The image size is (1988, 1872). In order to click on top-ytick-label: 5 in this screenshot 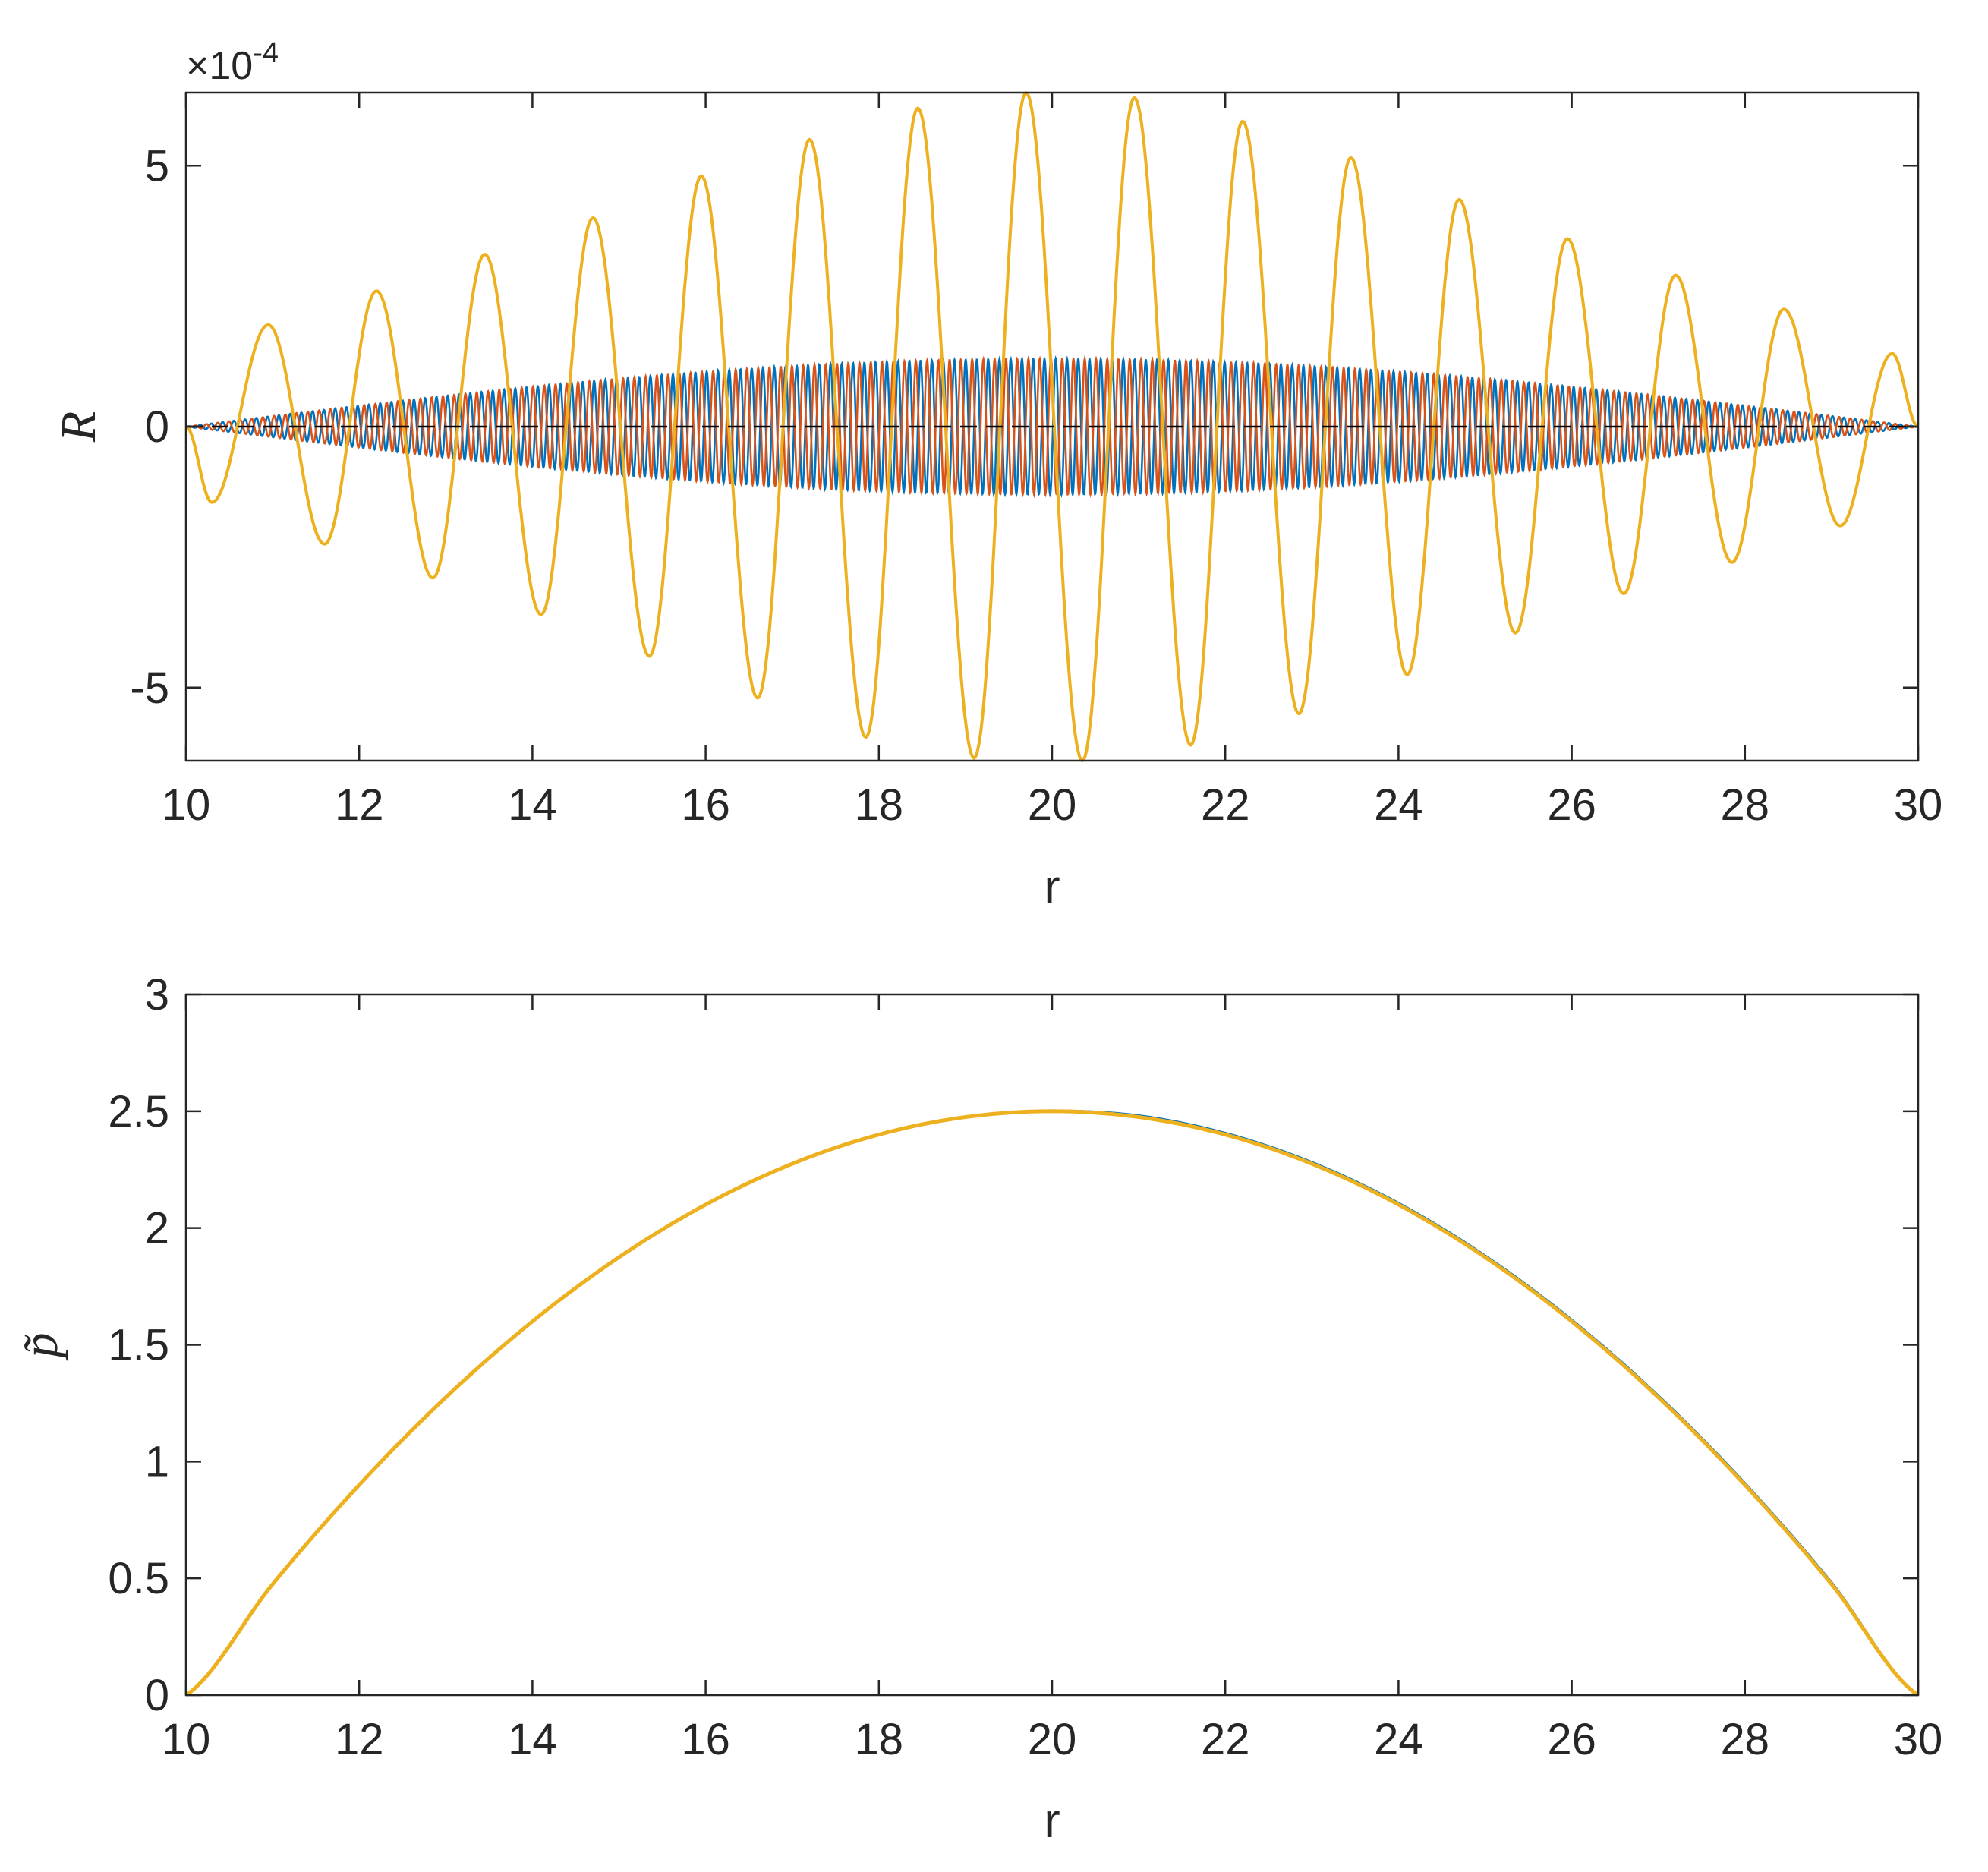, I will do `click(157, 166)`.